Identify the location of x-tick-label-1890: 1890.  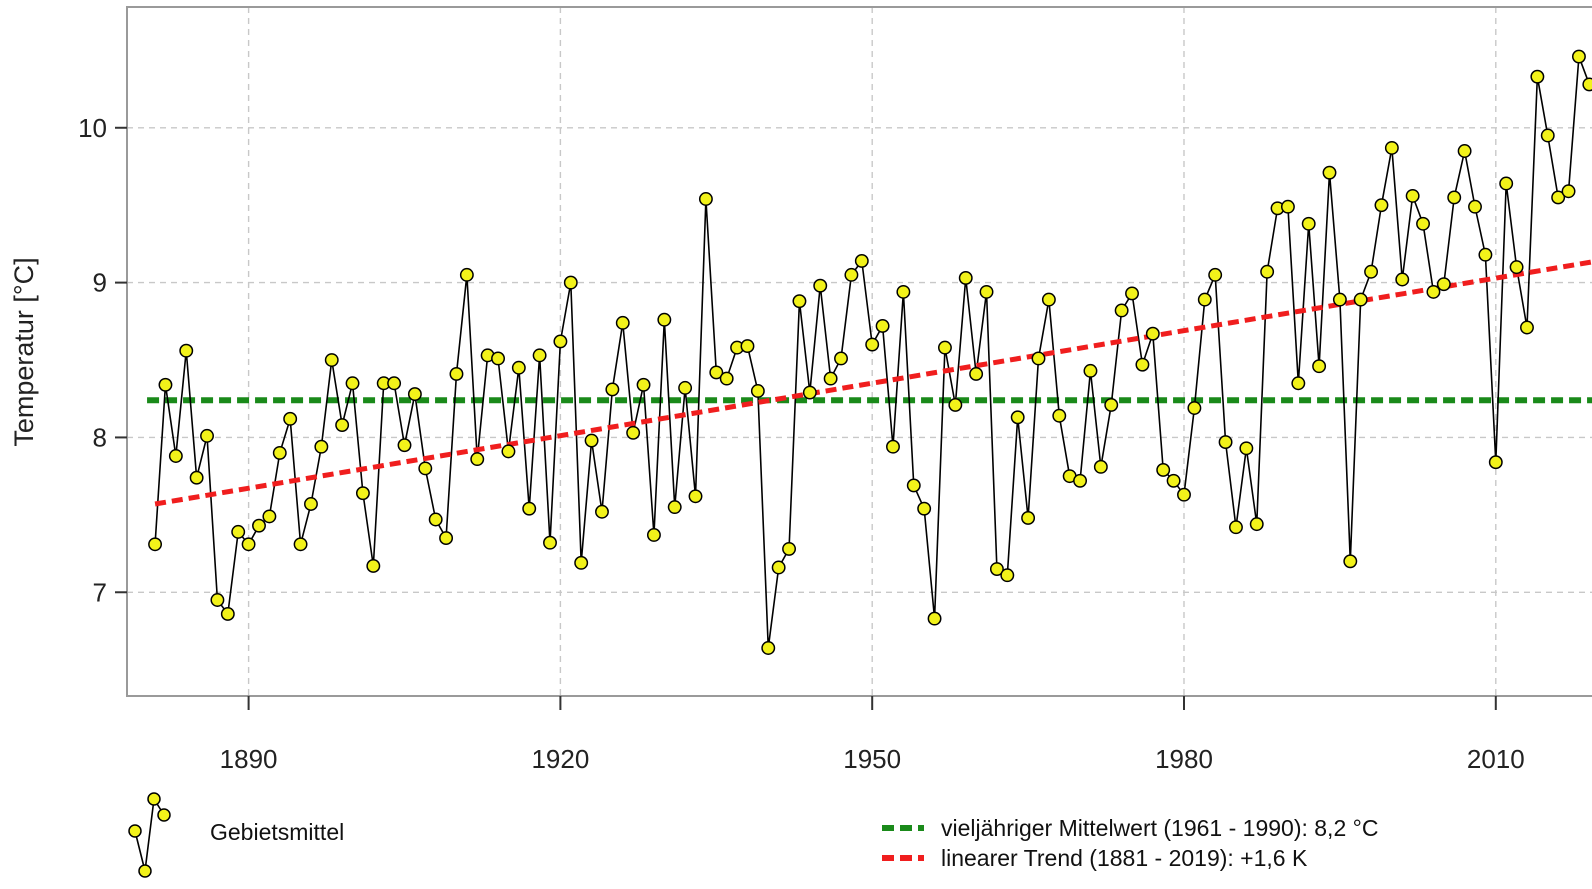
(249, 759).